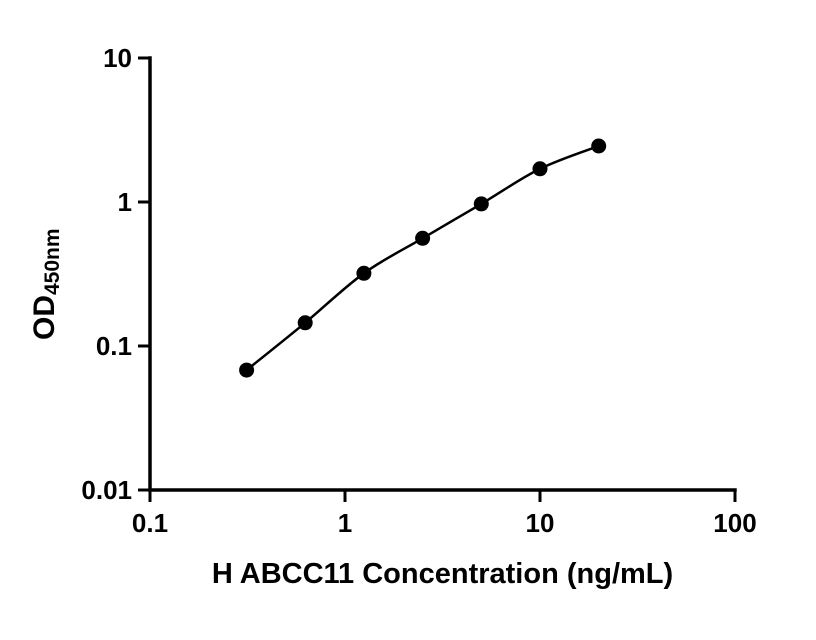 The height and width of the screenshot is (640, 816). I want to click on x-axis-tick-label: 0.1, so click(150, 523).